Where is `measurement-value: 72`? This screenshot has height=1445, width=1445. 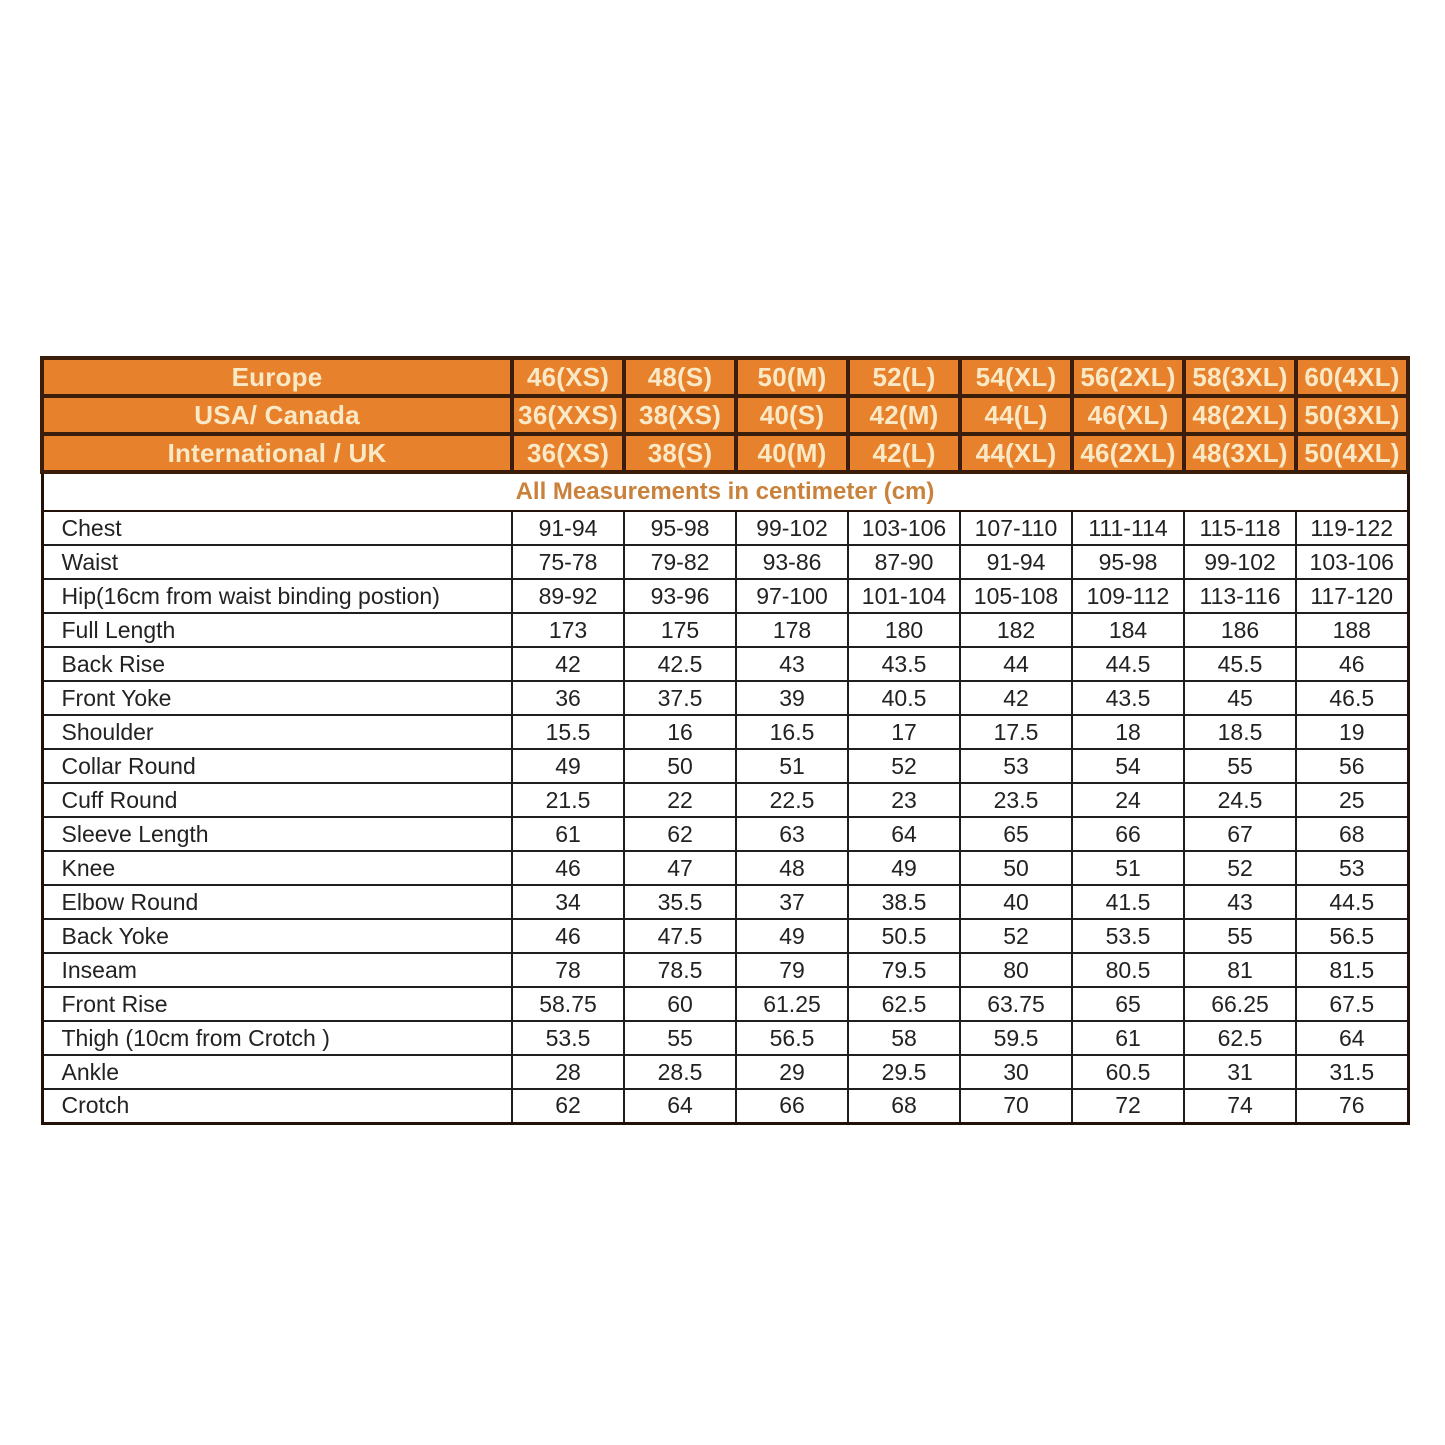
measurement-value: 72 is located at coordinates (1128, 1106).